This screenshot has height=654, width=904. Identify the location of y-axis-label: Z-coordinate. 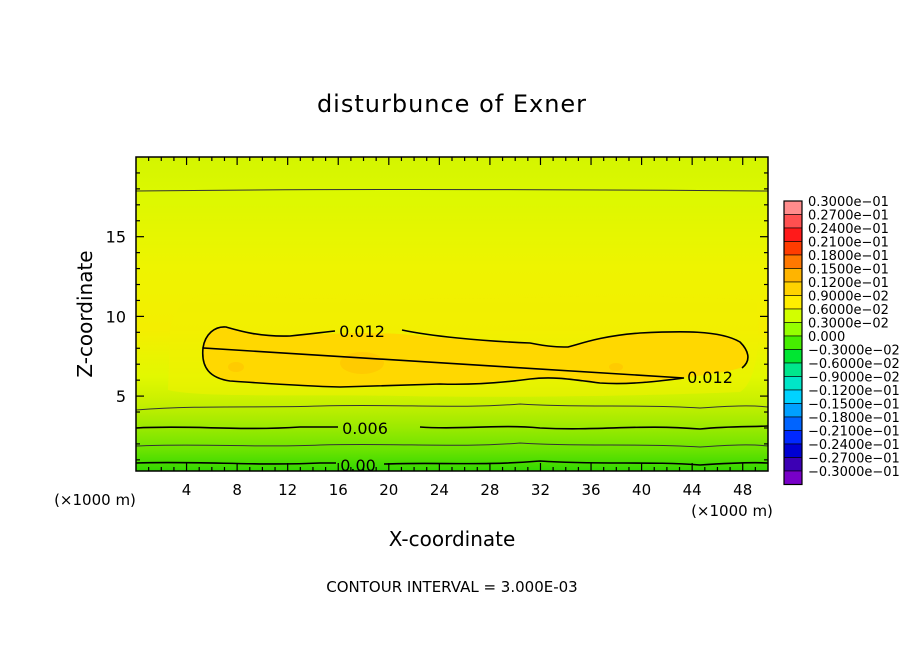
(85, 313).